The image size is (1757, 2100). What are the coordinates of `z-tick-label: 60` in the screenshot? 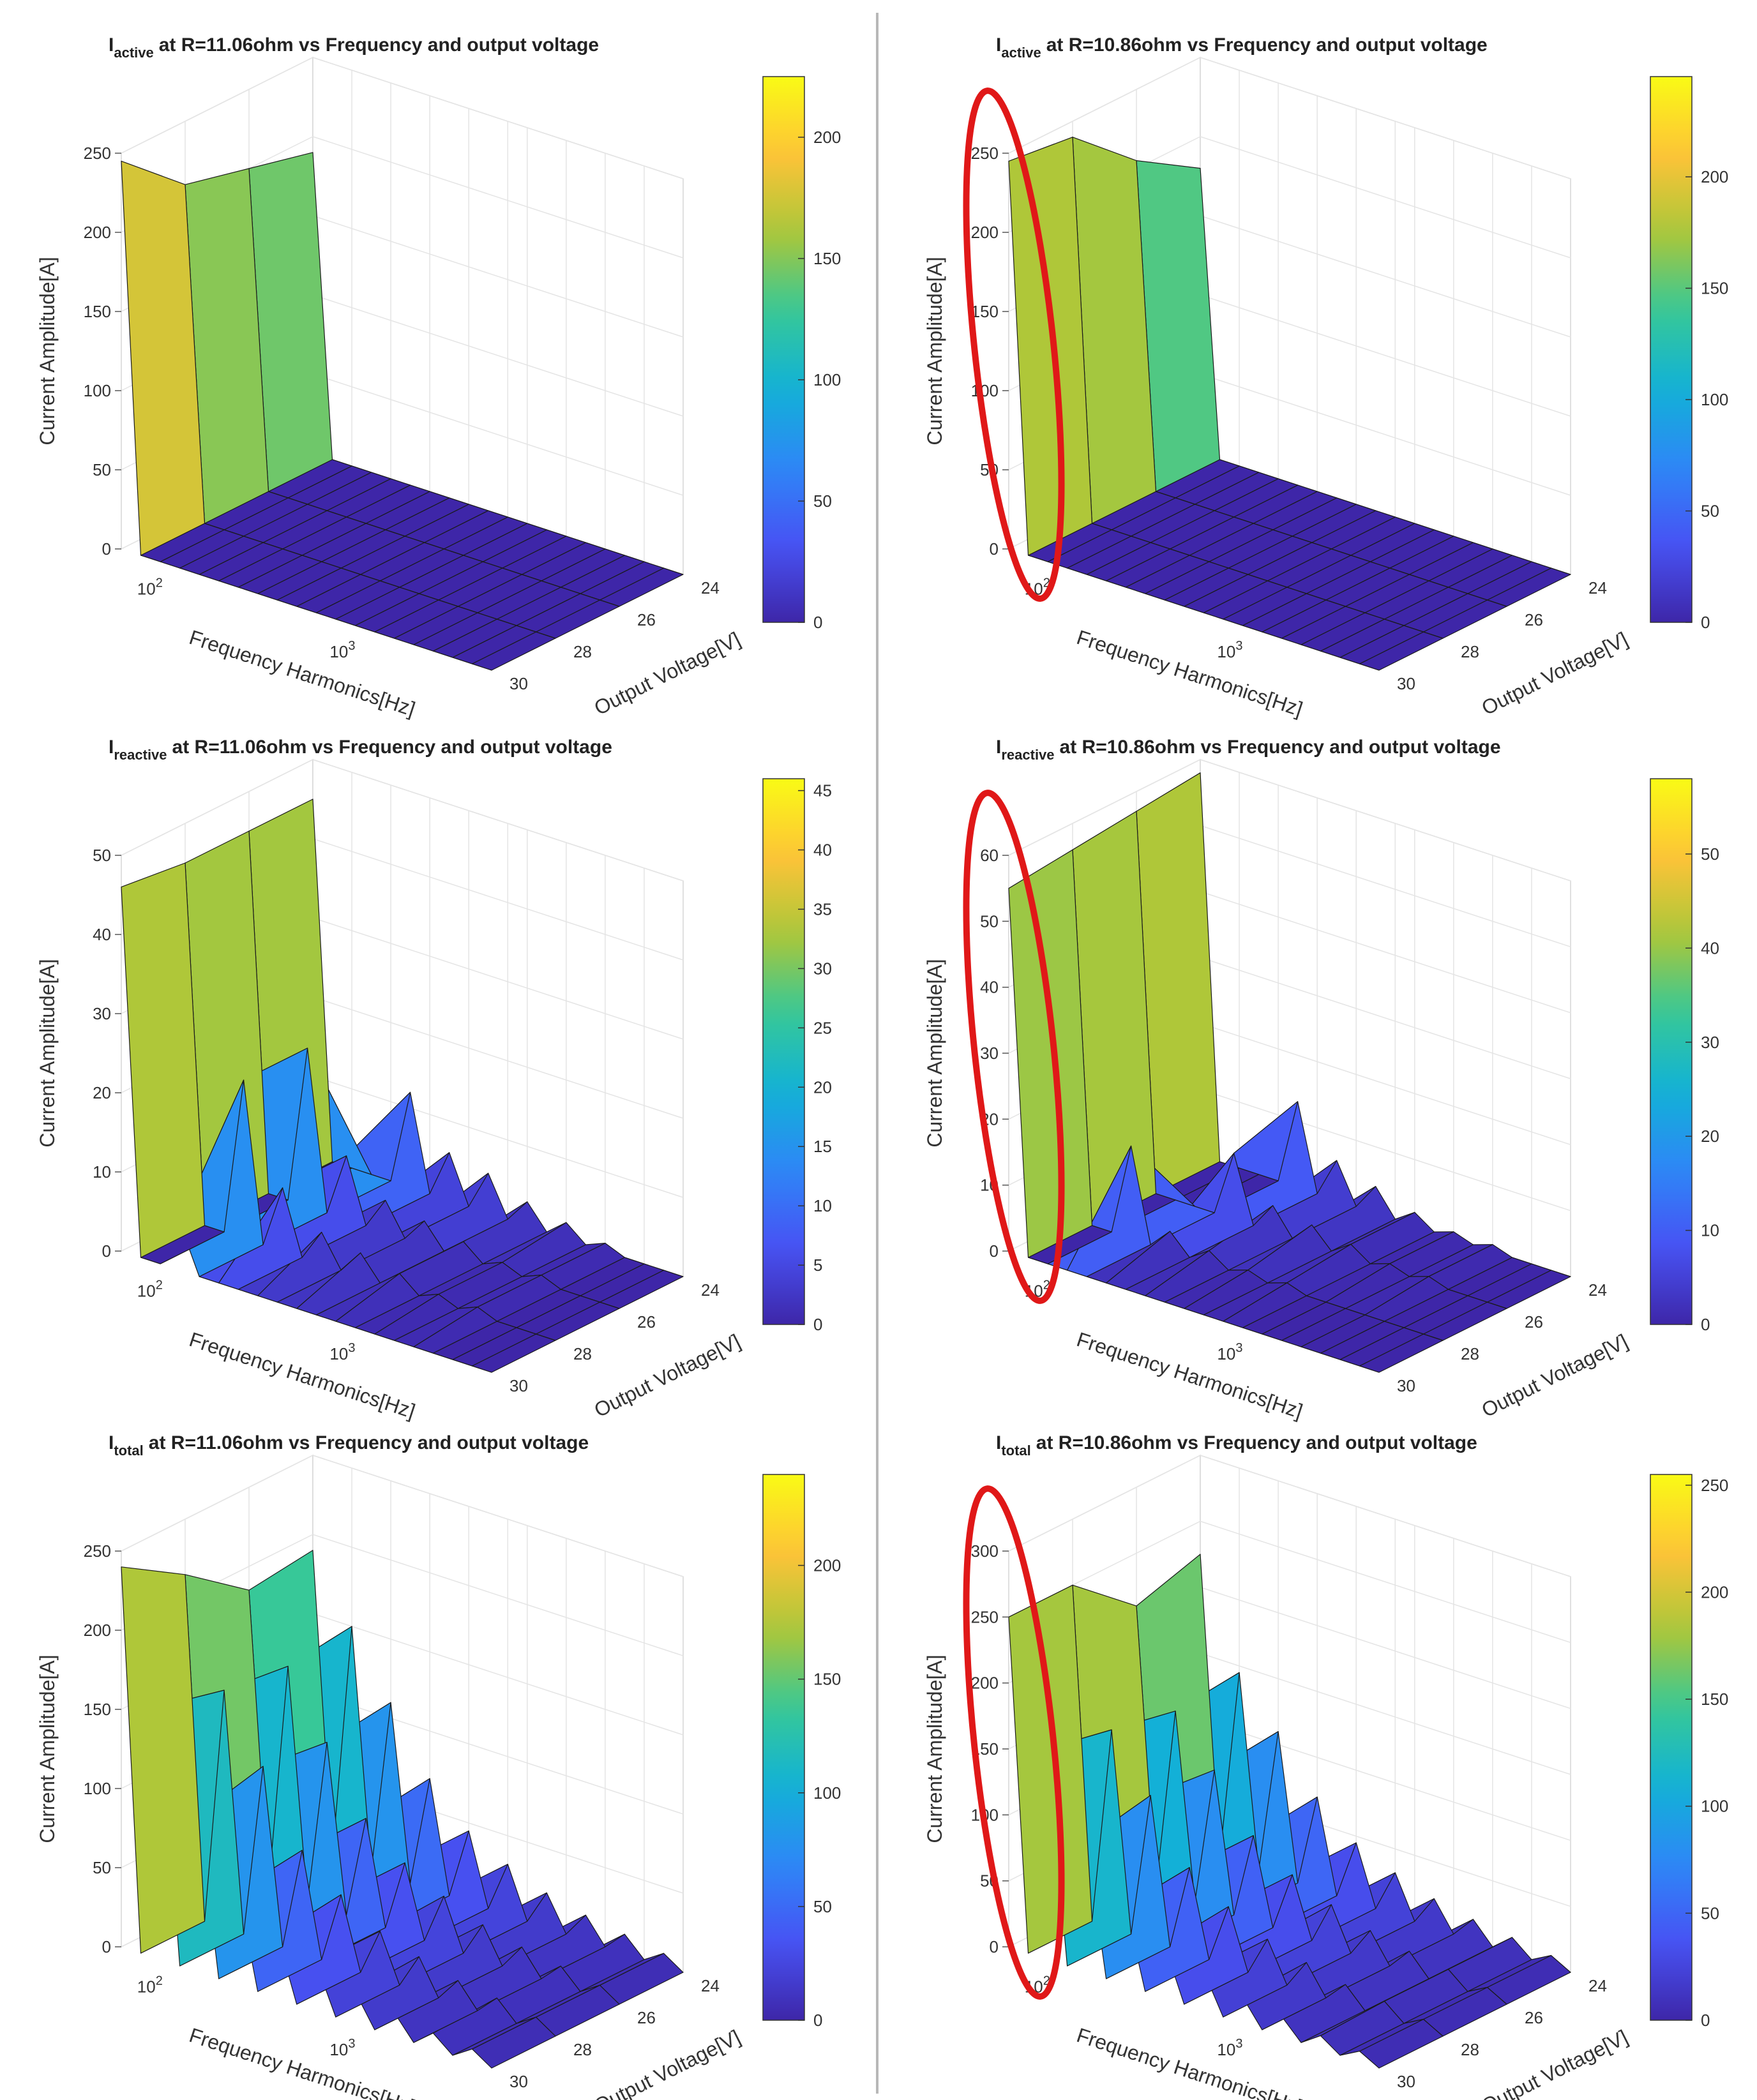 It's located at (990, 855).